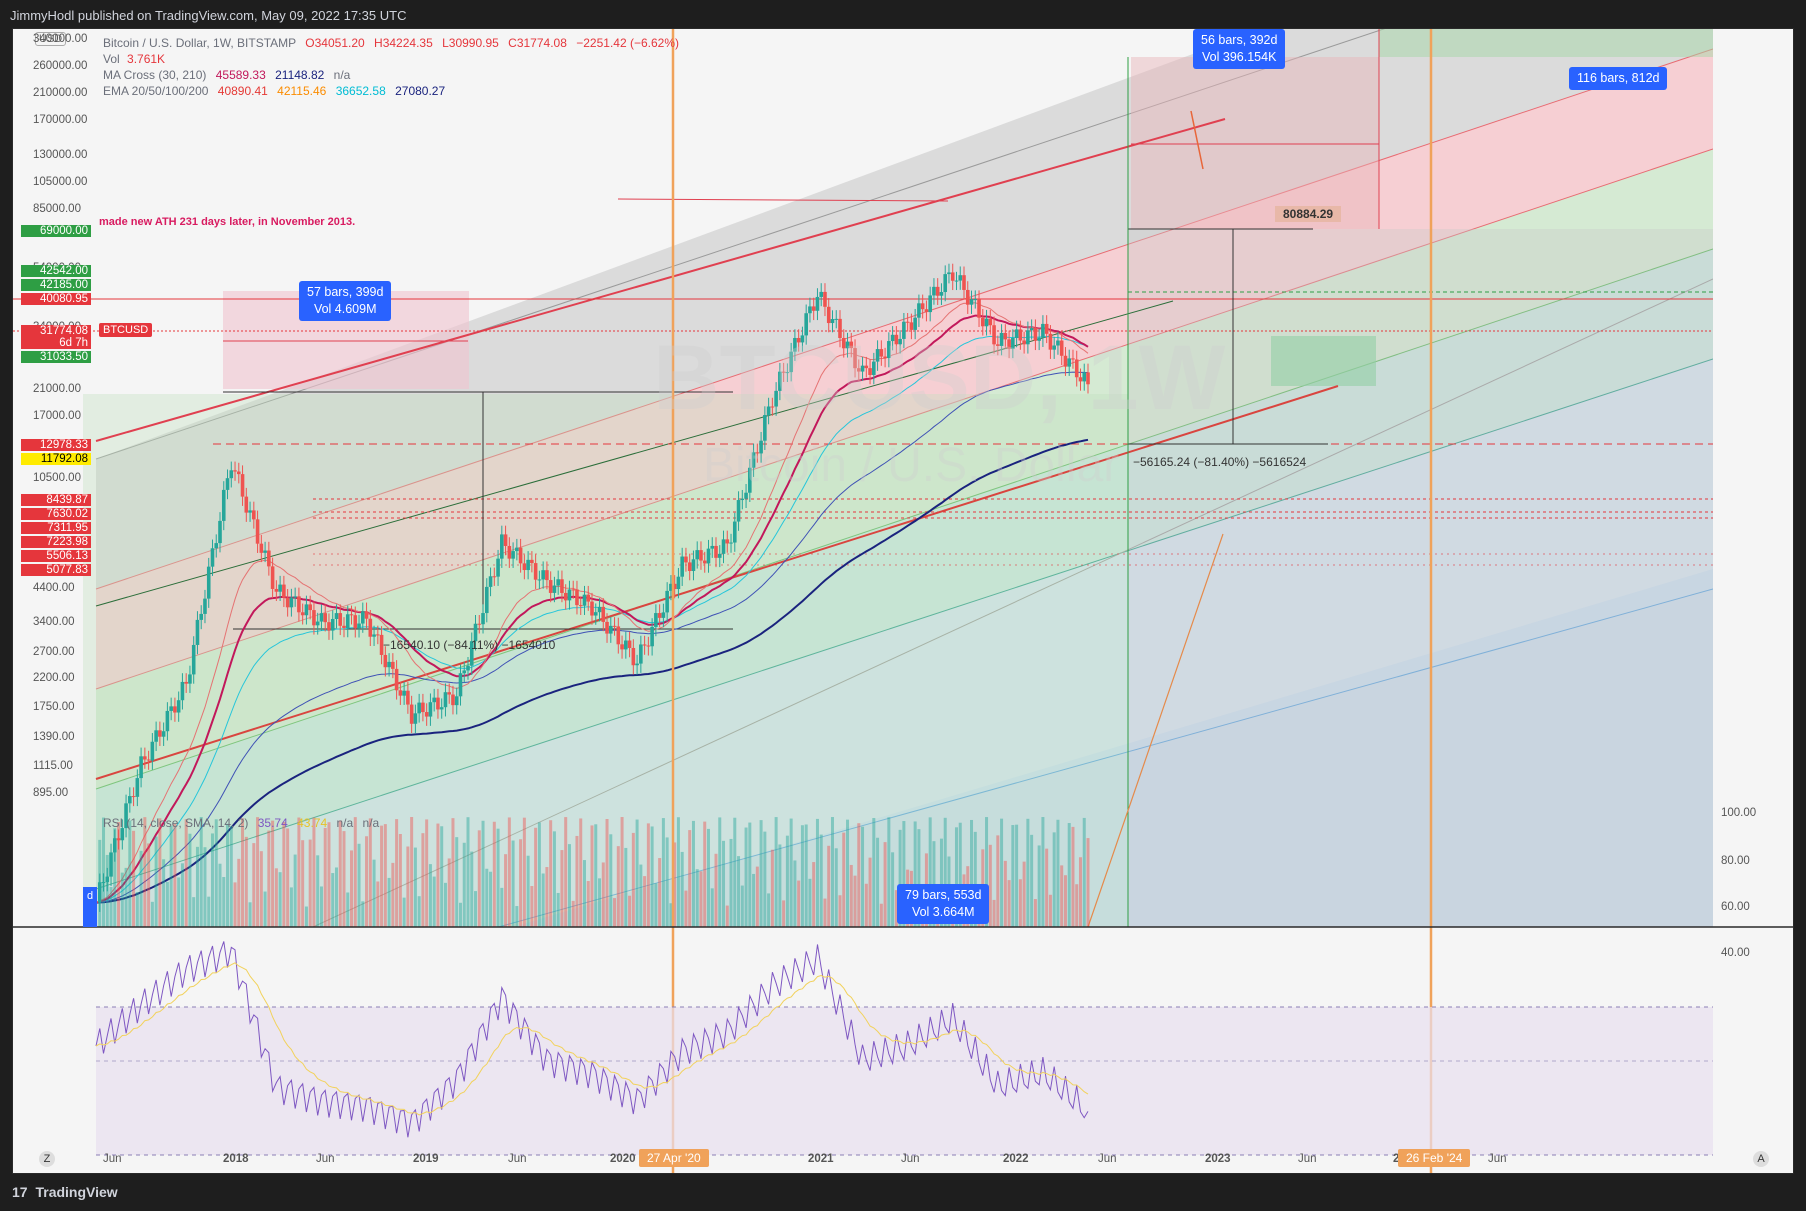  Describe the element at coordinates (56, 500) in the screenshot. I see `price-tag: 8439.87` at that location.